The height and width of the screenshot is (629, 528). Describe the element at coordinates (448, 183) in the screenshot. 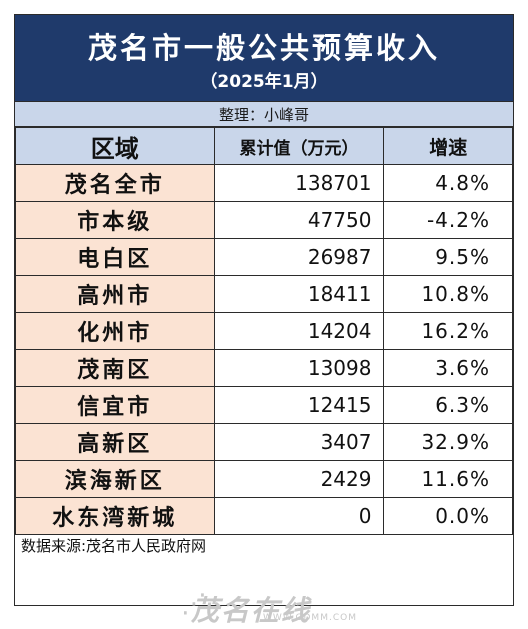

I see `growth-cell: 4.8%` at that location.